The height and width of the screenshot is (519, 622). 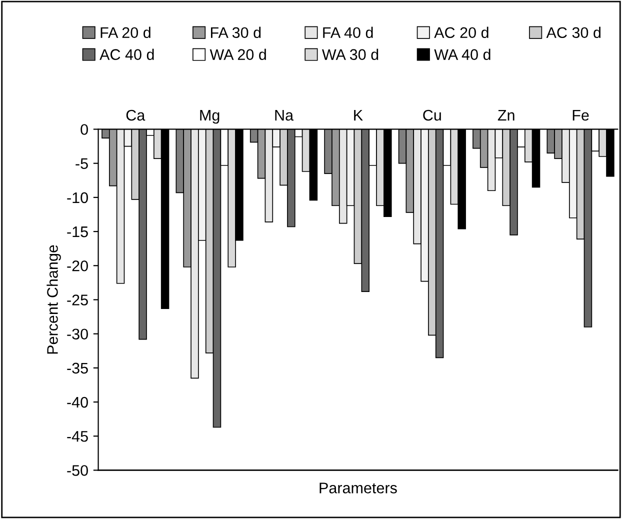 What do you see at coordinates (348, 32) in the screenshot?
I see `legend-label: FA 40 d` at bounding box center [348, 32].